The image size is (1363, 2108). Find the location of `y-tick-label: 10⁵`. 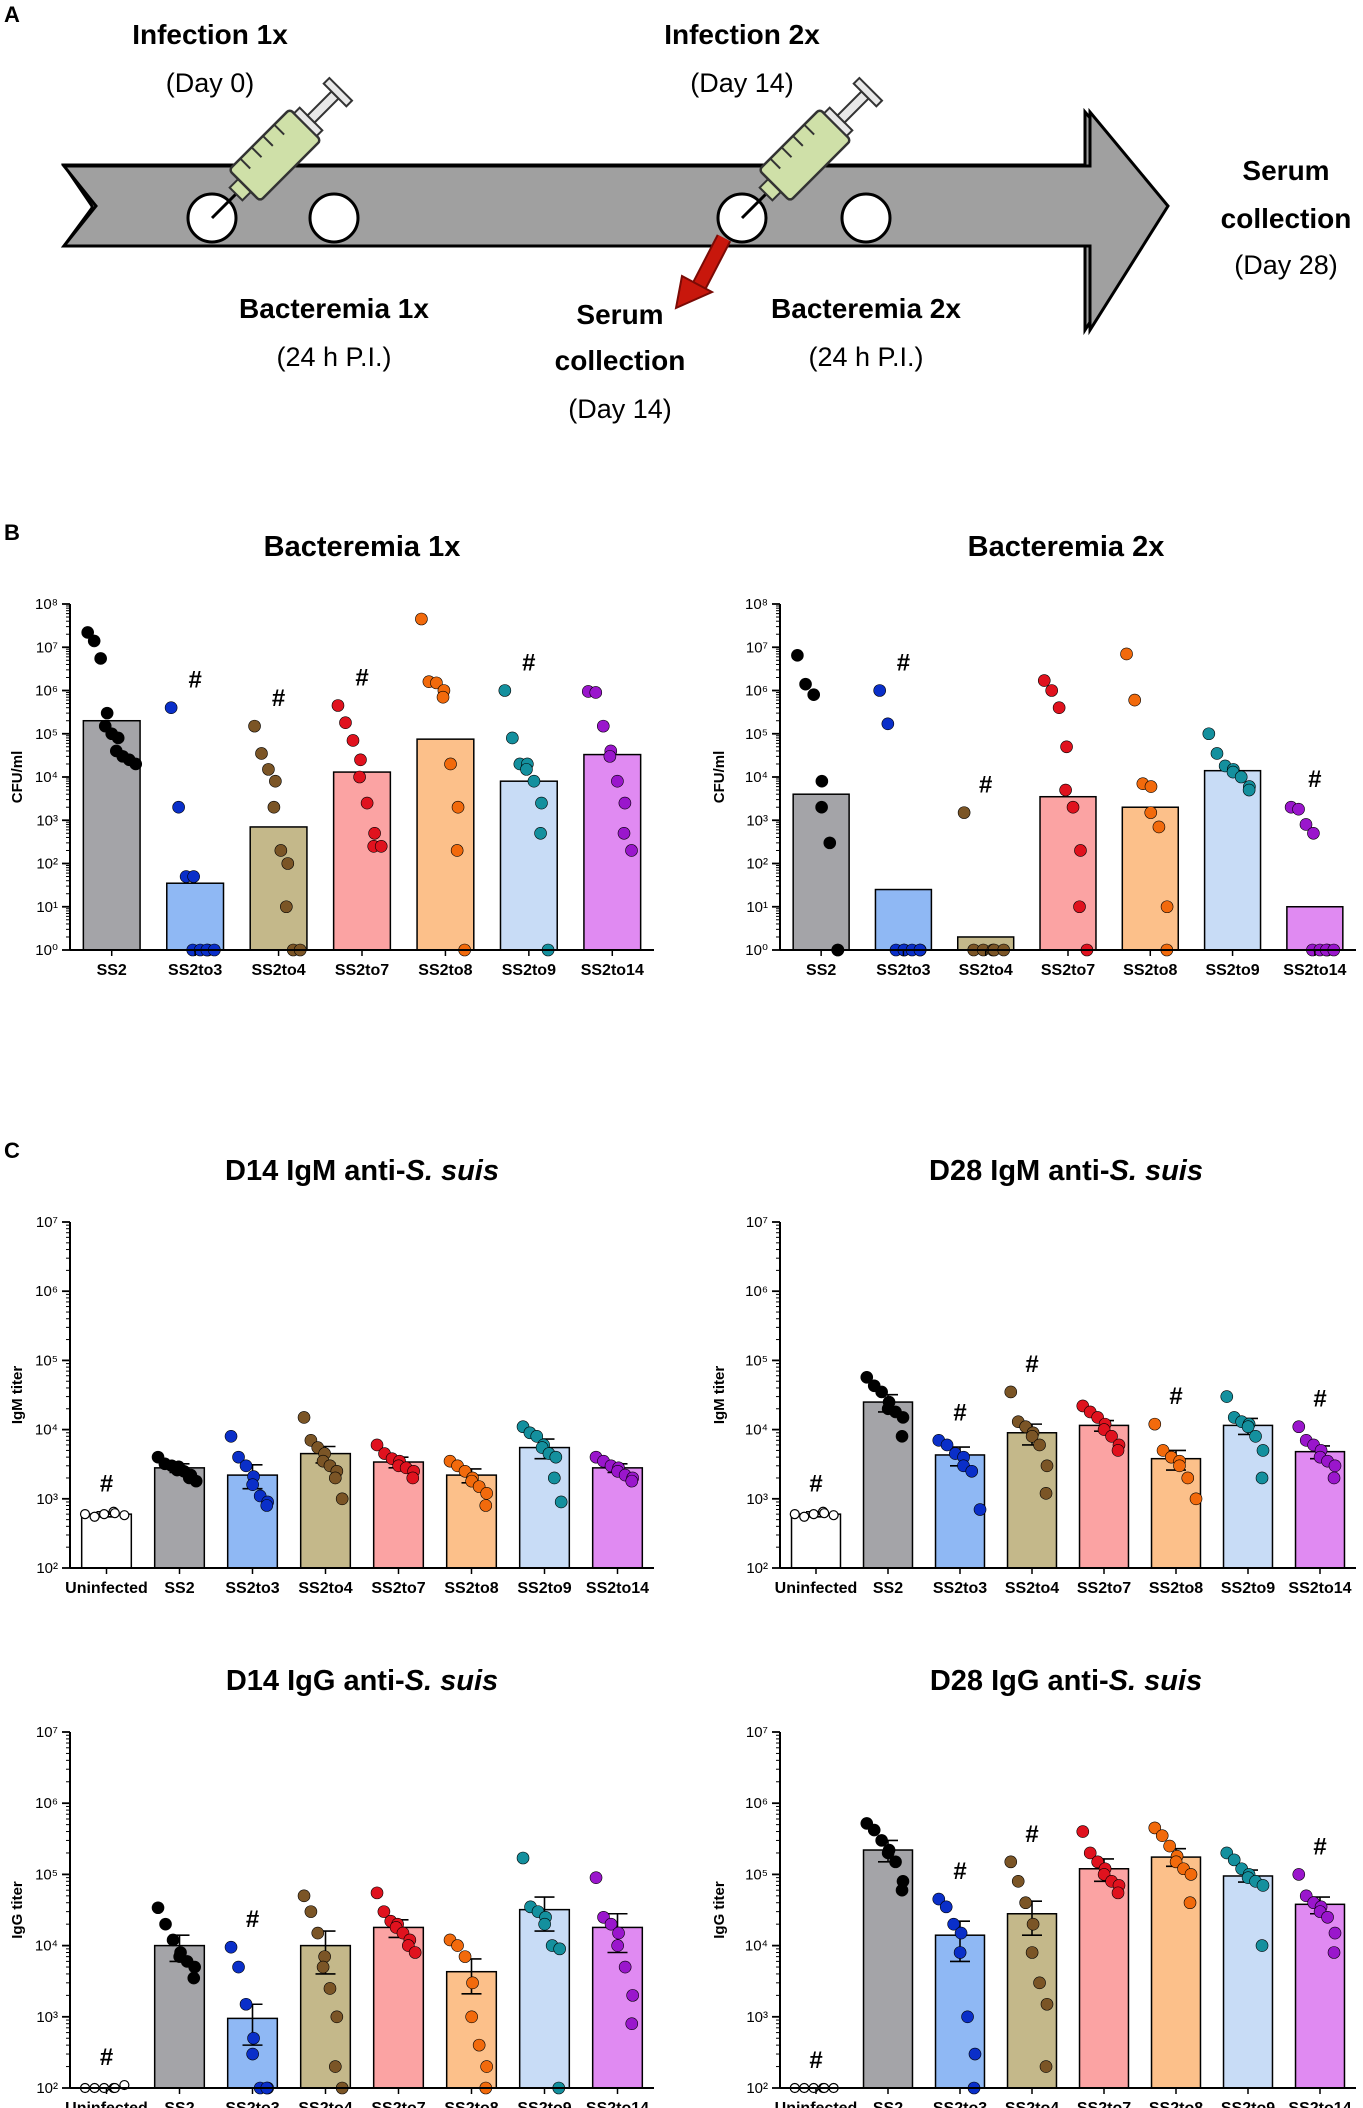

y-tick-label: 10⁵ is located at coordinates (756, 1360).